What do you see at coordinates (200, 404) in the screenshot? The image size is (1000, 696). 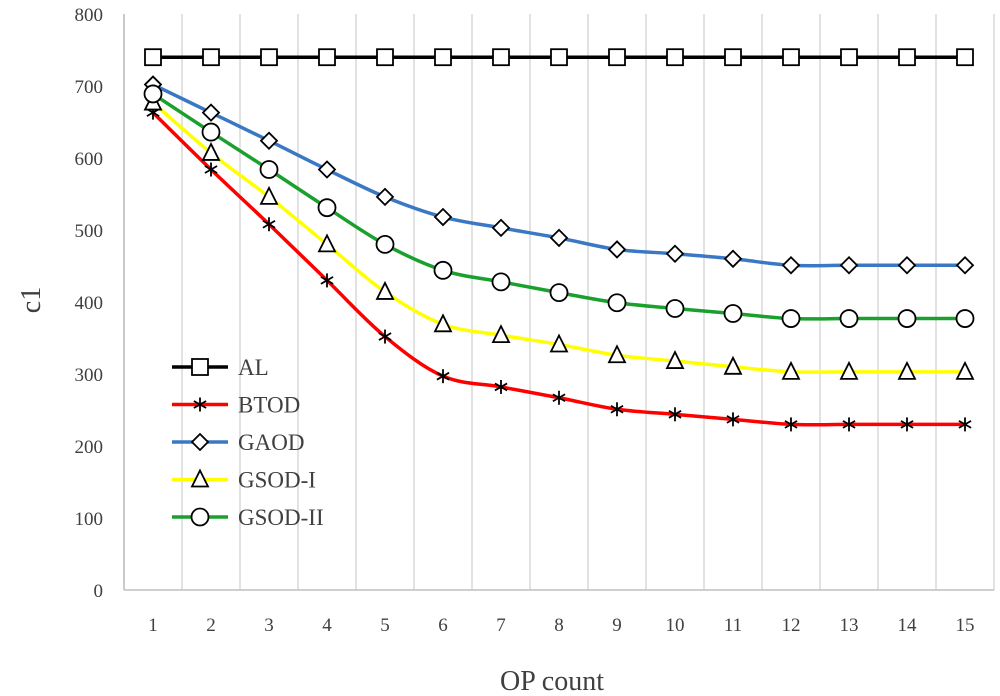 I see `legend-marker-btod` at bounding box center [200, 404].